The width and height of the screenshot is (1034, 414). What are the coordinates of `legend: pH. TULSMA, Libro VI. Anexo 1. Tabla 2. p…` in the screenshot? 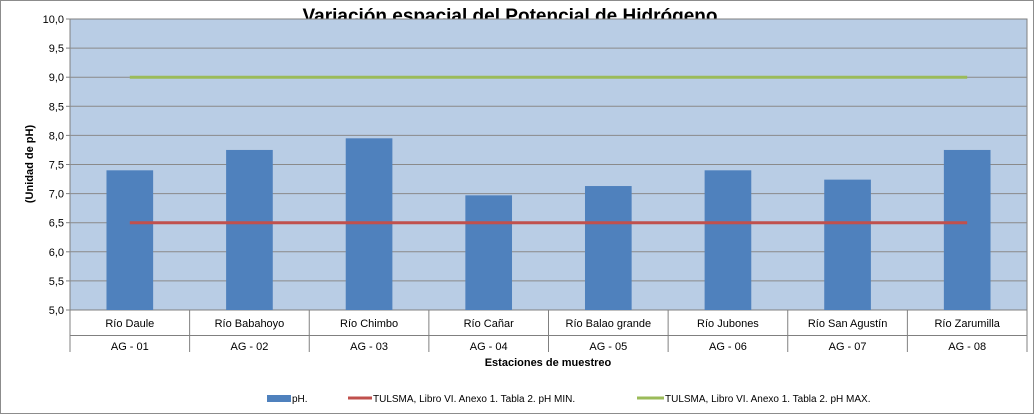 It's located at (568, 399).